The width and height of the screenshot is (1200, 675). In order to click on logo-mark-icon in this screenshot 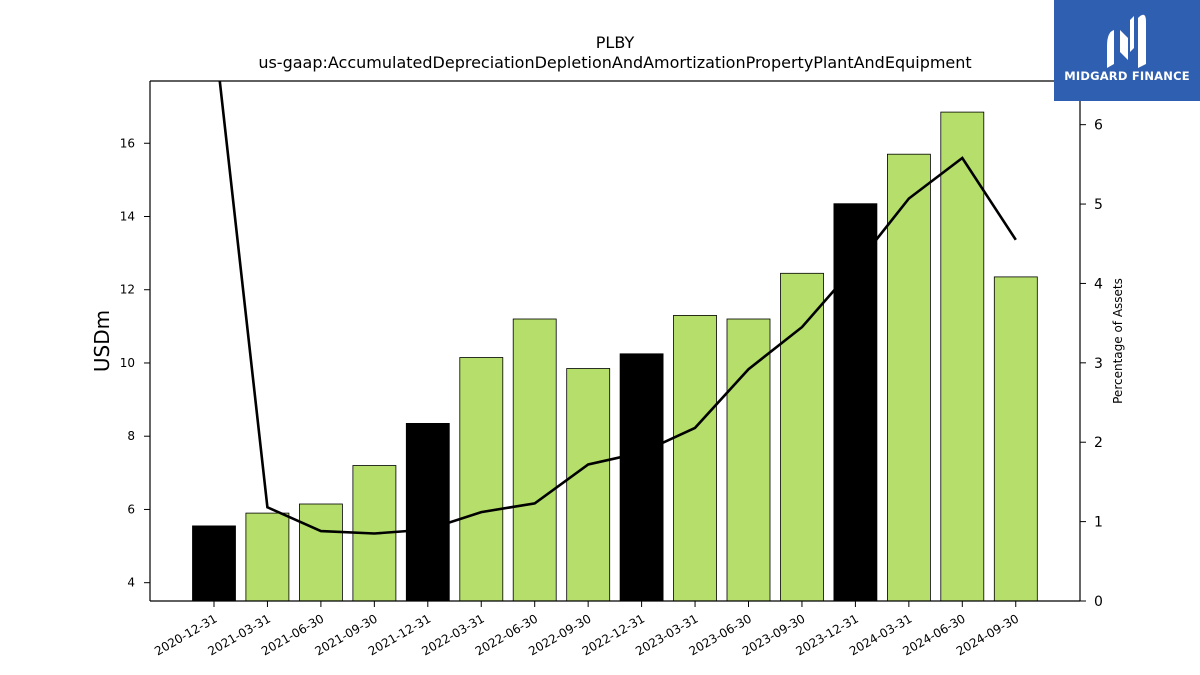, I will do `click(1126, 41)`.